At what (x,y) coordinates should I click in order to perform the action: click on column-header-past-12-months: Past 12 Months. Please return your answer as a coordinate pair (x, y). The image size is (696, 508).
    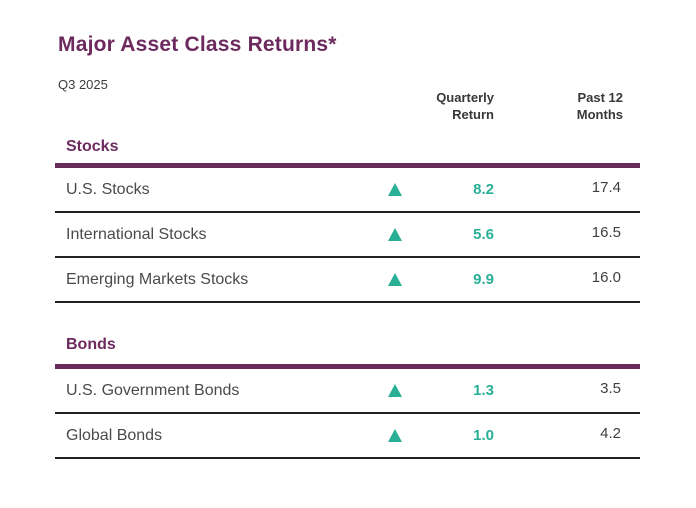
    Looking at the image, I should click on (599, 106).